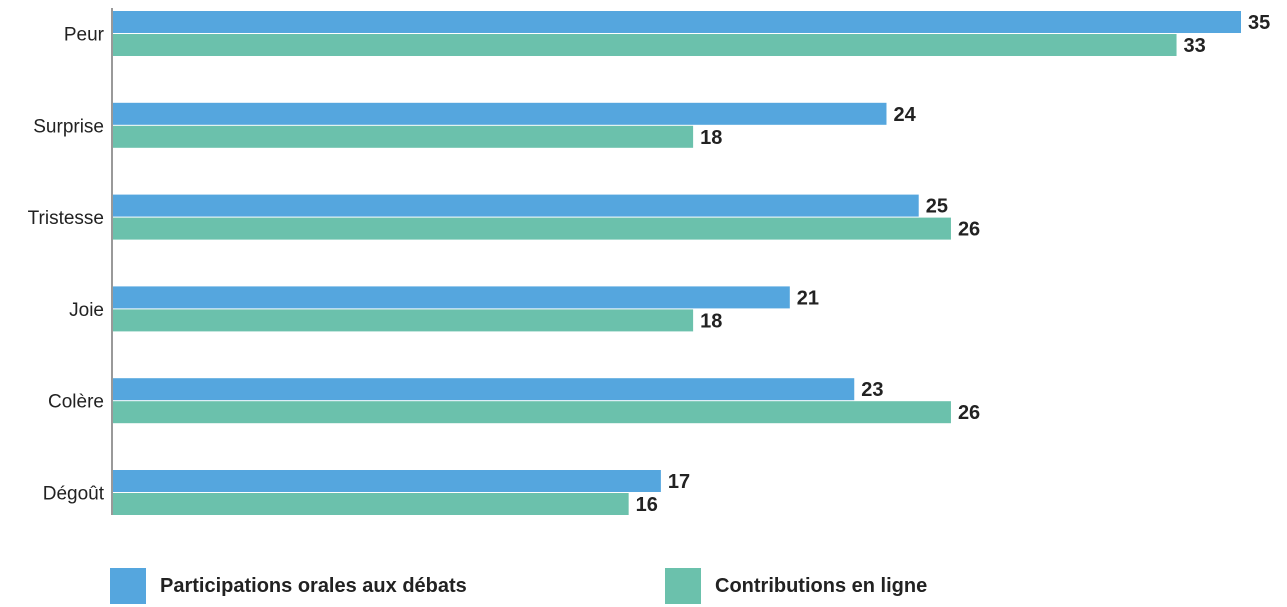 Image resolution: width=1287 pixels, height=607 pixels. Describe the element at coordinates (645, 45) in the screenshot. I see `bar-online-peur` at that location.